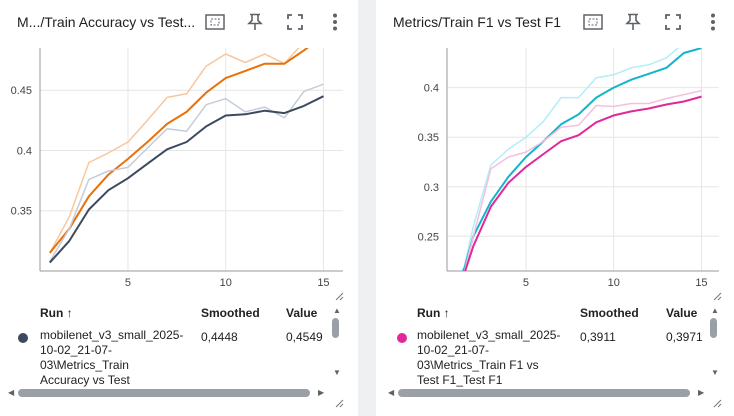  What do you see at coordinates (428, 237) in the screenshot?
I see `y-tick-label: 0.25` at bounding box center [428, 237].